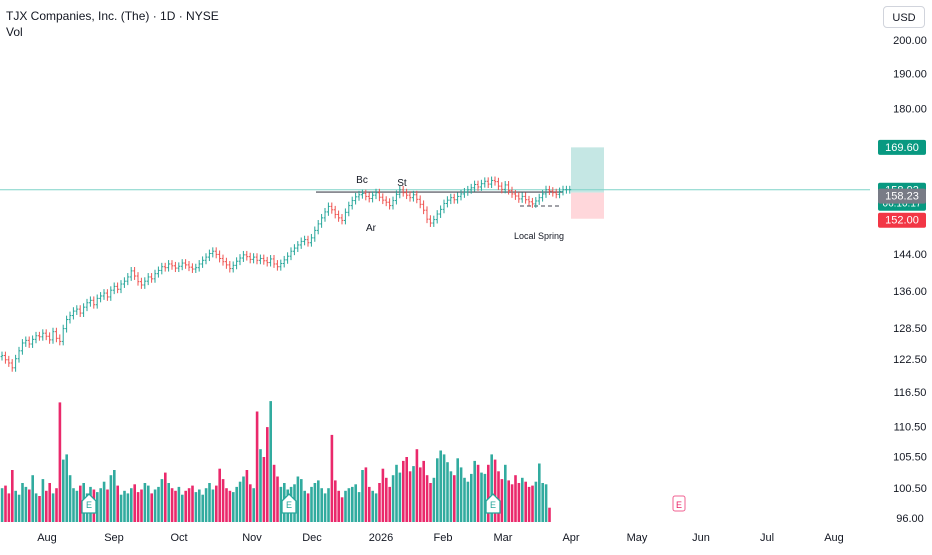 Image resolution: width=932 pixels, height=555 pixels. Describe the element at coordinates (904, 17) in the screenshot. I see `currency-selector: USD` at that location.